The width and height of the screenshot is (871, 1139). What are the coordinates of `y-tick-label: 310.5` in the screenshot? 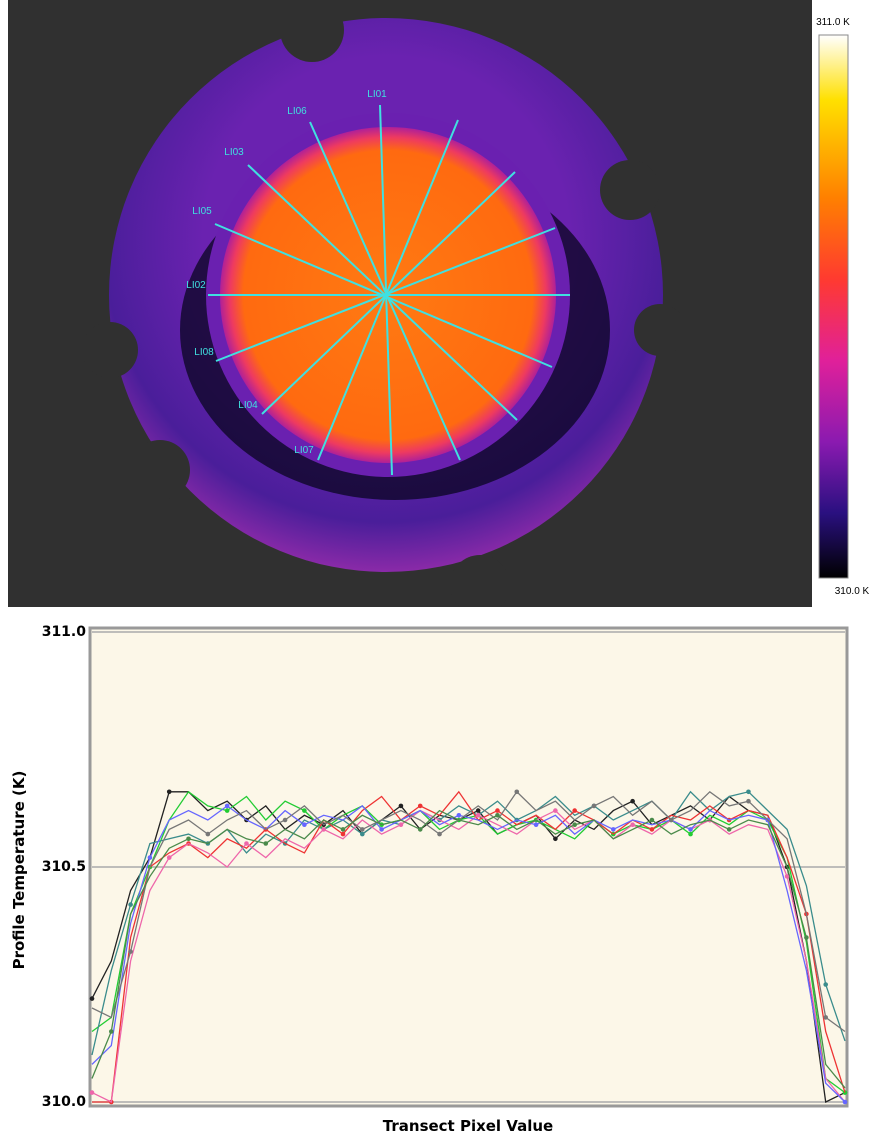 It's located at (64, 867).